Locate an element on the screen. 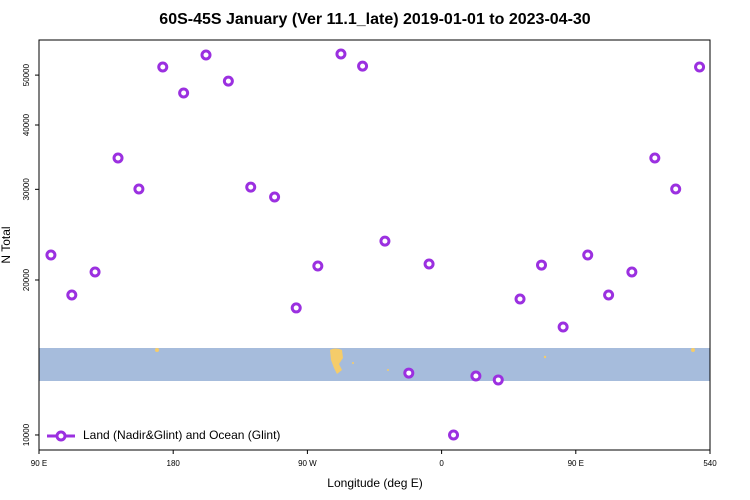  x-tick-label: 90 W is located at coordinates (307, 463).